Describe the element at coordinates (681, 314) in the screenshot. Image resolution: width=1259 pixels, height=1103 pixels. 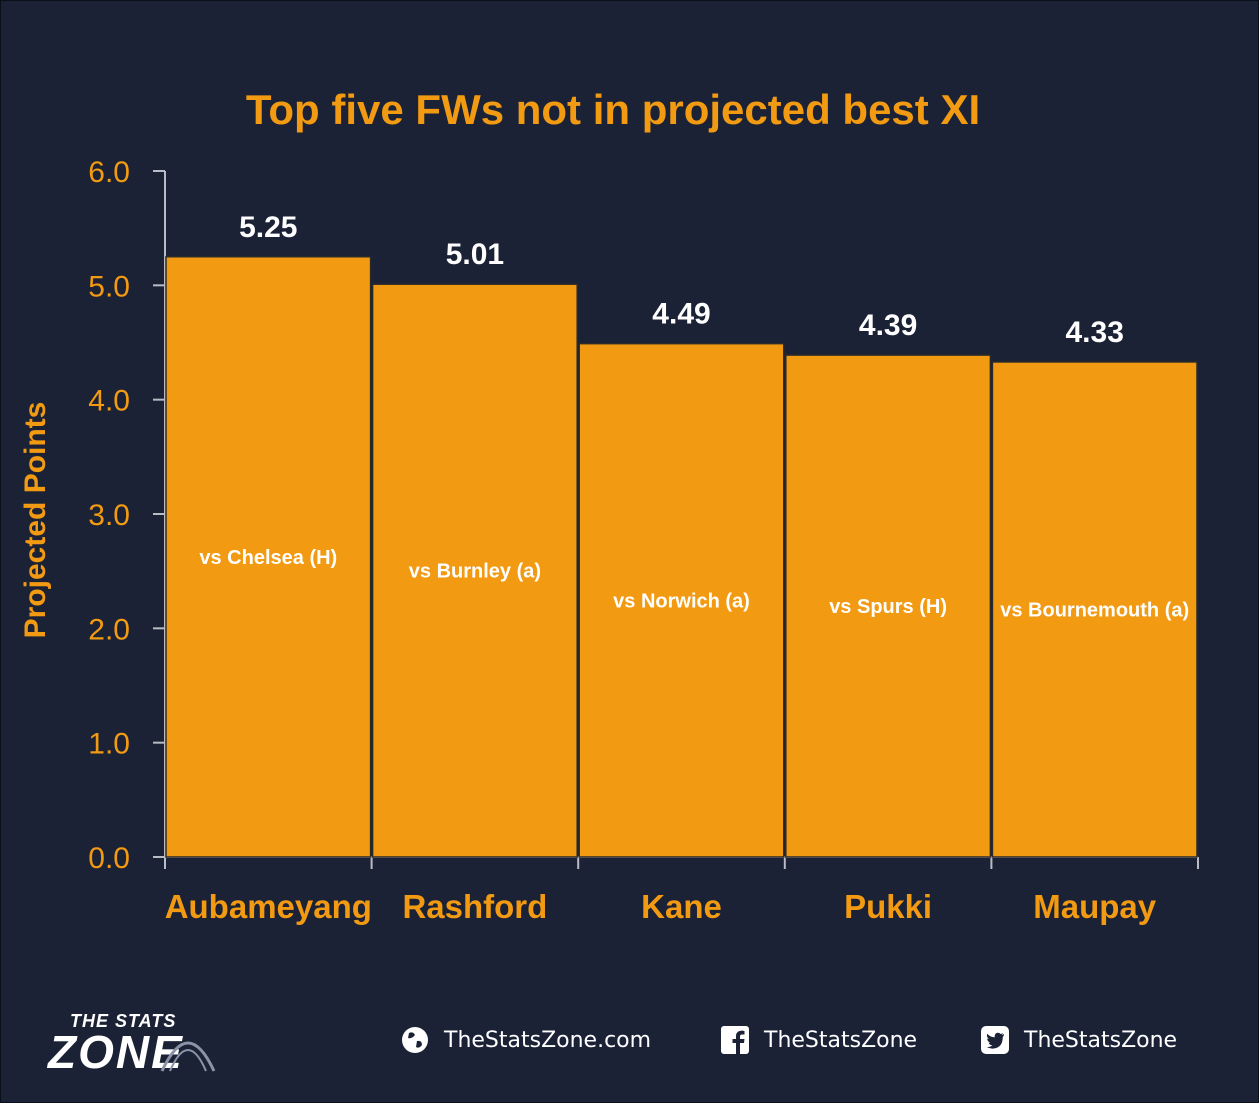
I see `data-label: 4.49` at that location.